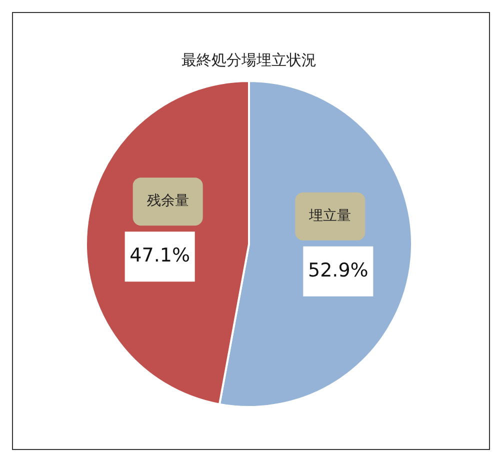  What do you see at coordinates (330, 216) in the screenshot?
I see `slice-label: 埋立量` at bounding box center [330, 216].